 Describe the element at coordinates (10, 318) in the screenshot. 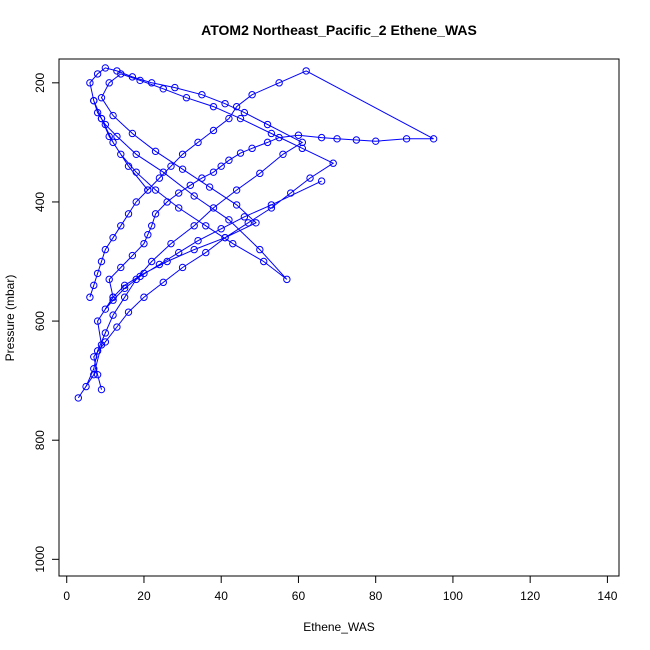

I see `y-axis-title: Pressure (mbar)` at that location.